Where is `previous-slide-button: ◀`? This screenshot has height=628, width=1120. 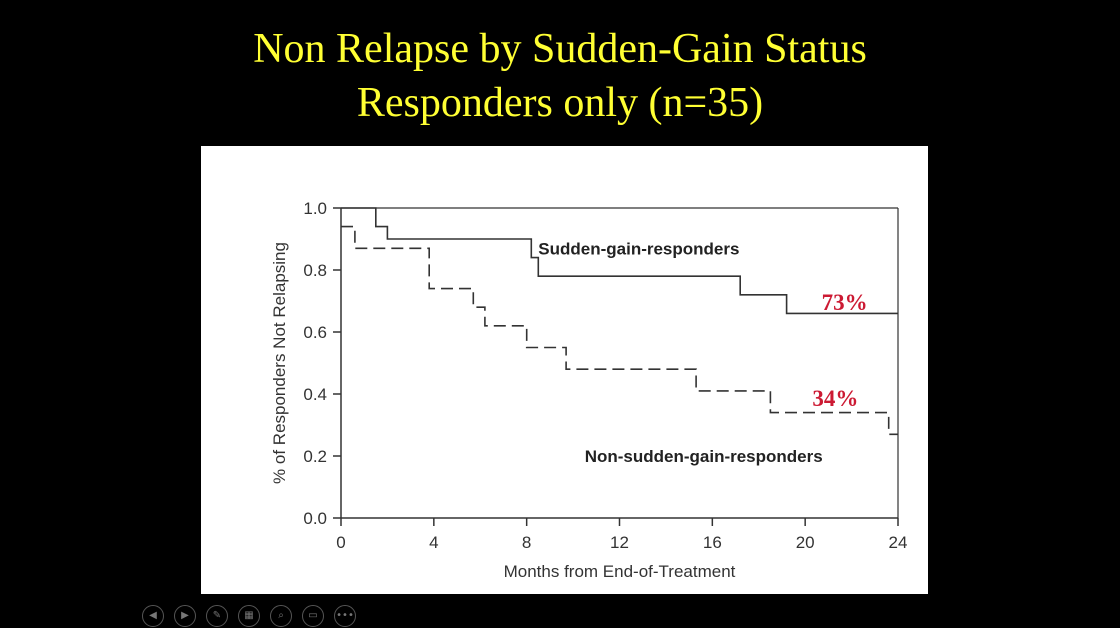
previous-slide-button: ◀ is located at coordinates (153, 616).